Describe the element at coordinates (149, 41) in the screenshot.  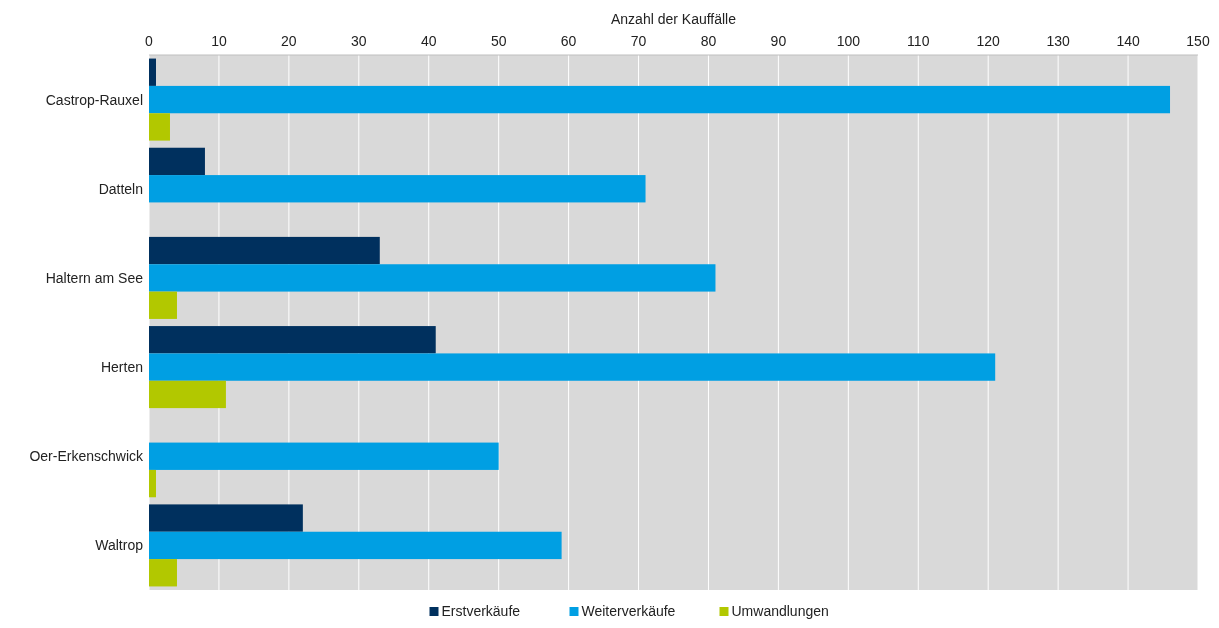
I see `x-tick-label: 0` at that location.